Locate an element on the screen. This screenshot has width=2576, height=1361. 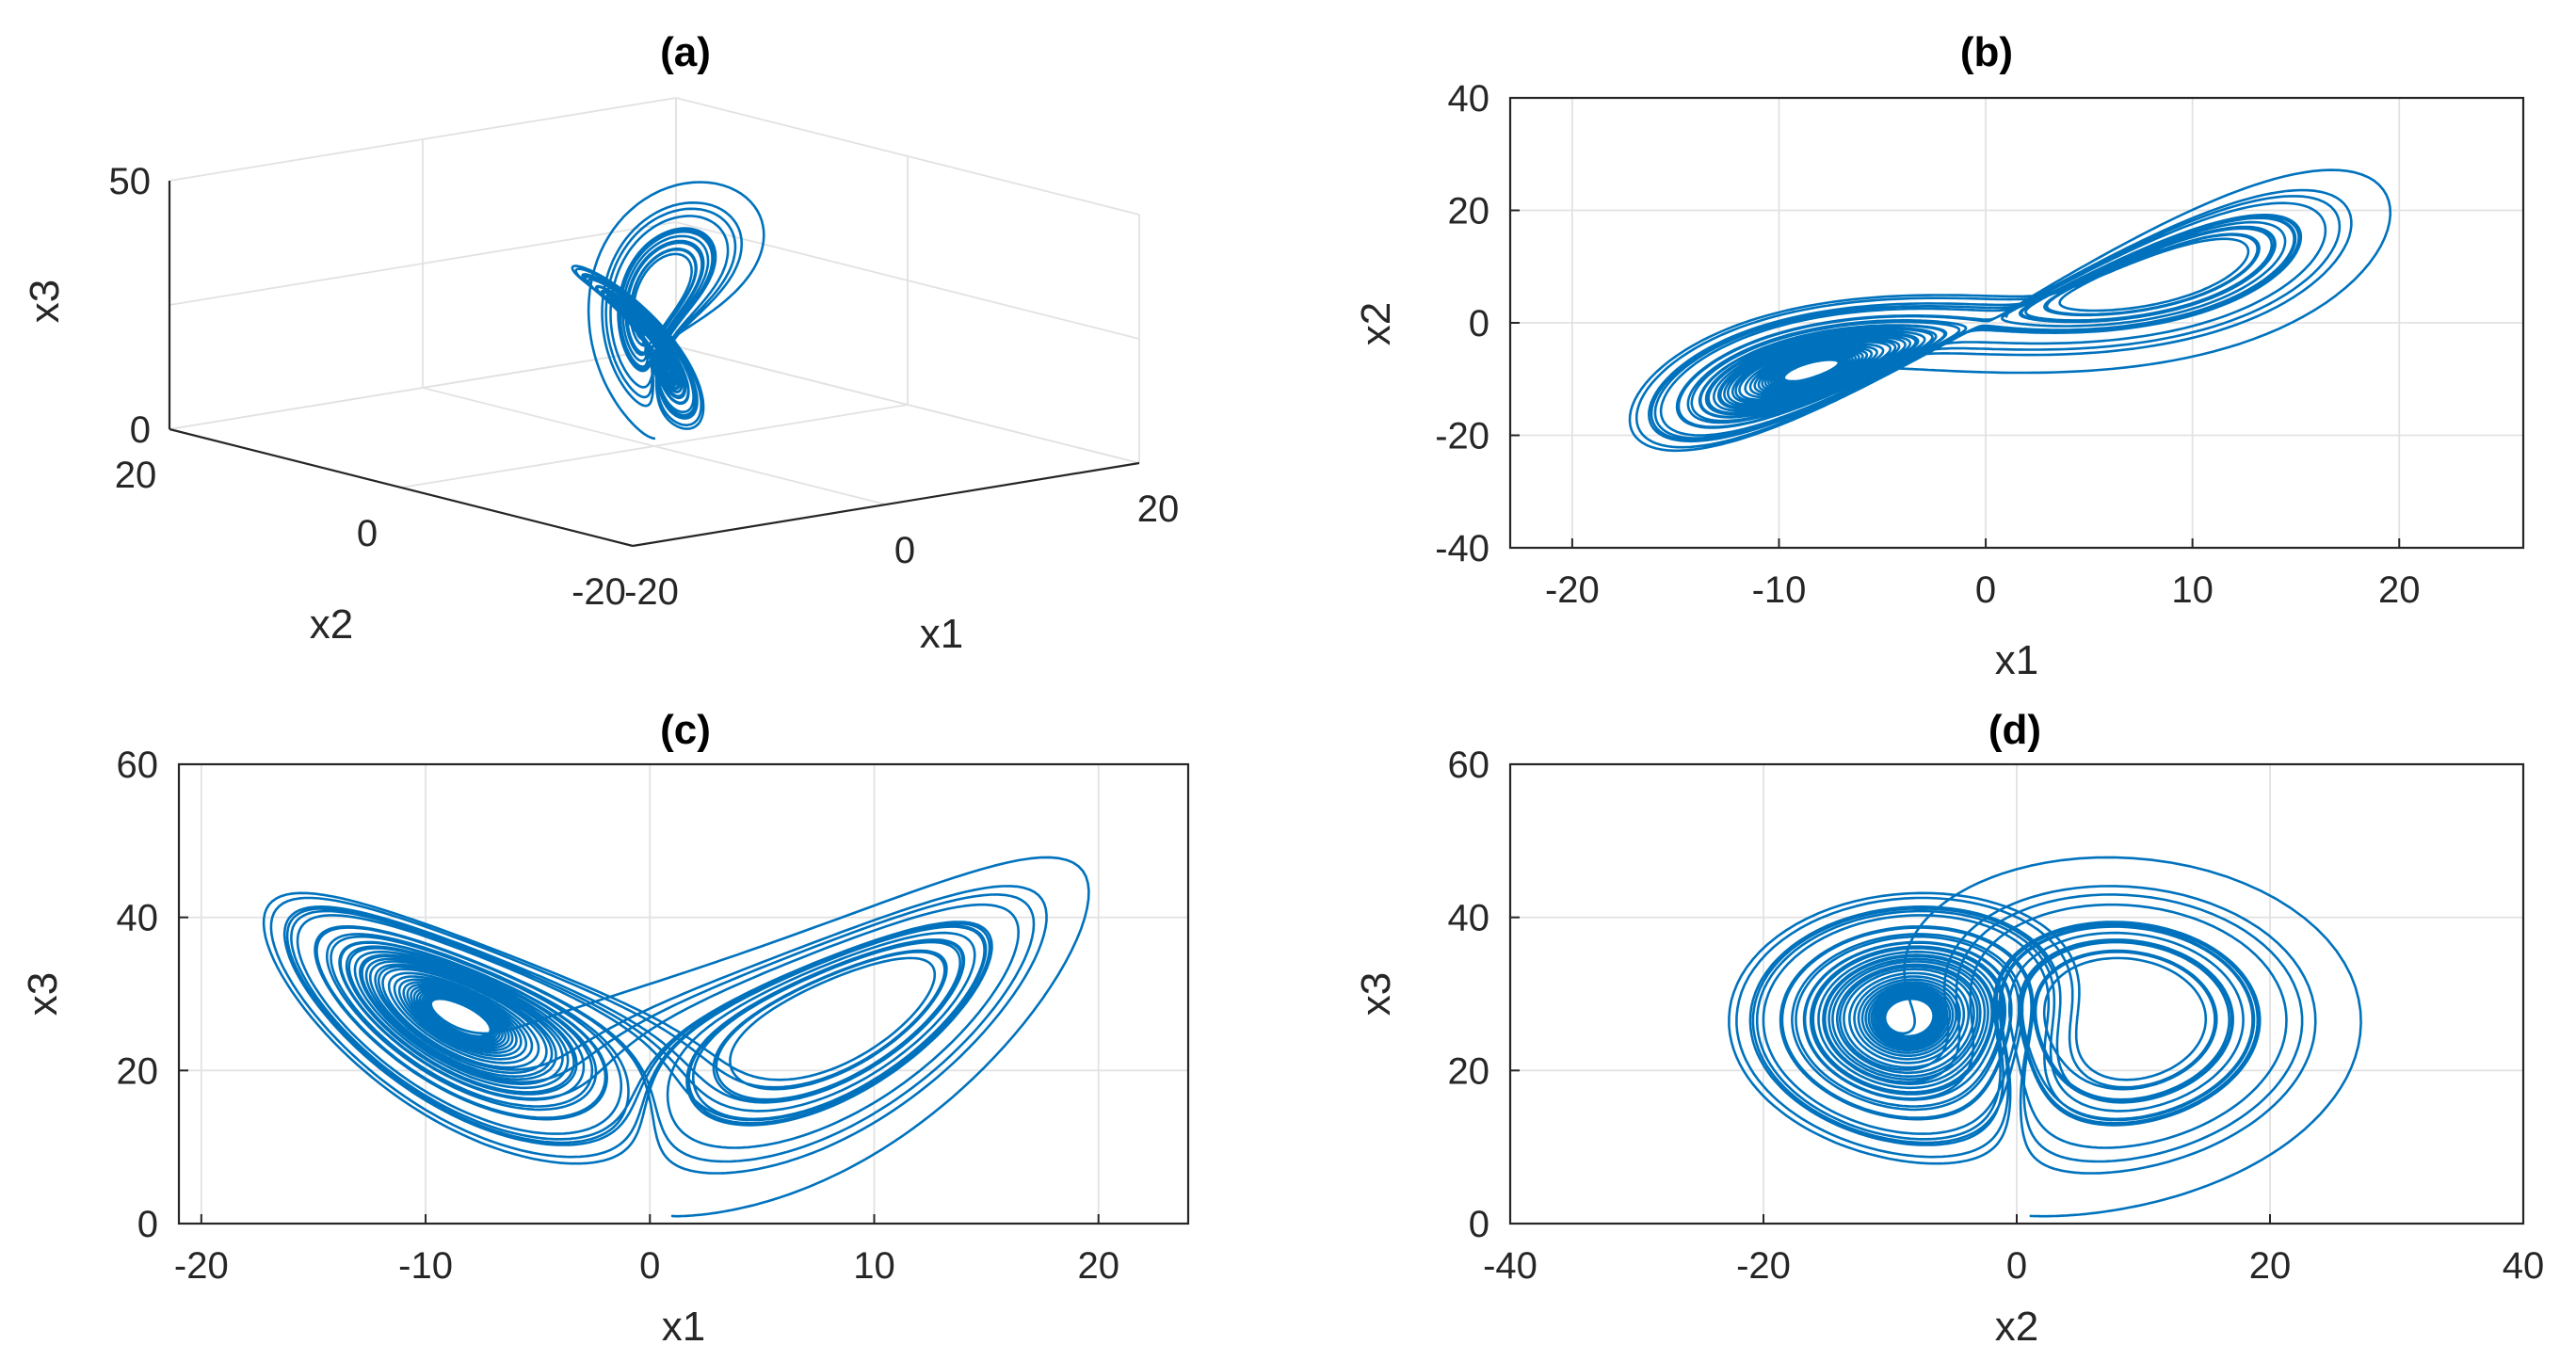
x2-tick-label: -20 is located at coordinates (599, 592).